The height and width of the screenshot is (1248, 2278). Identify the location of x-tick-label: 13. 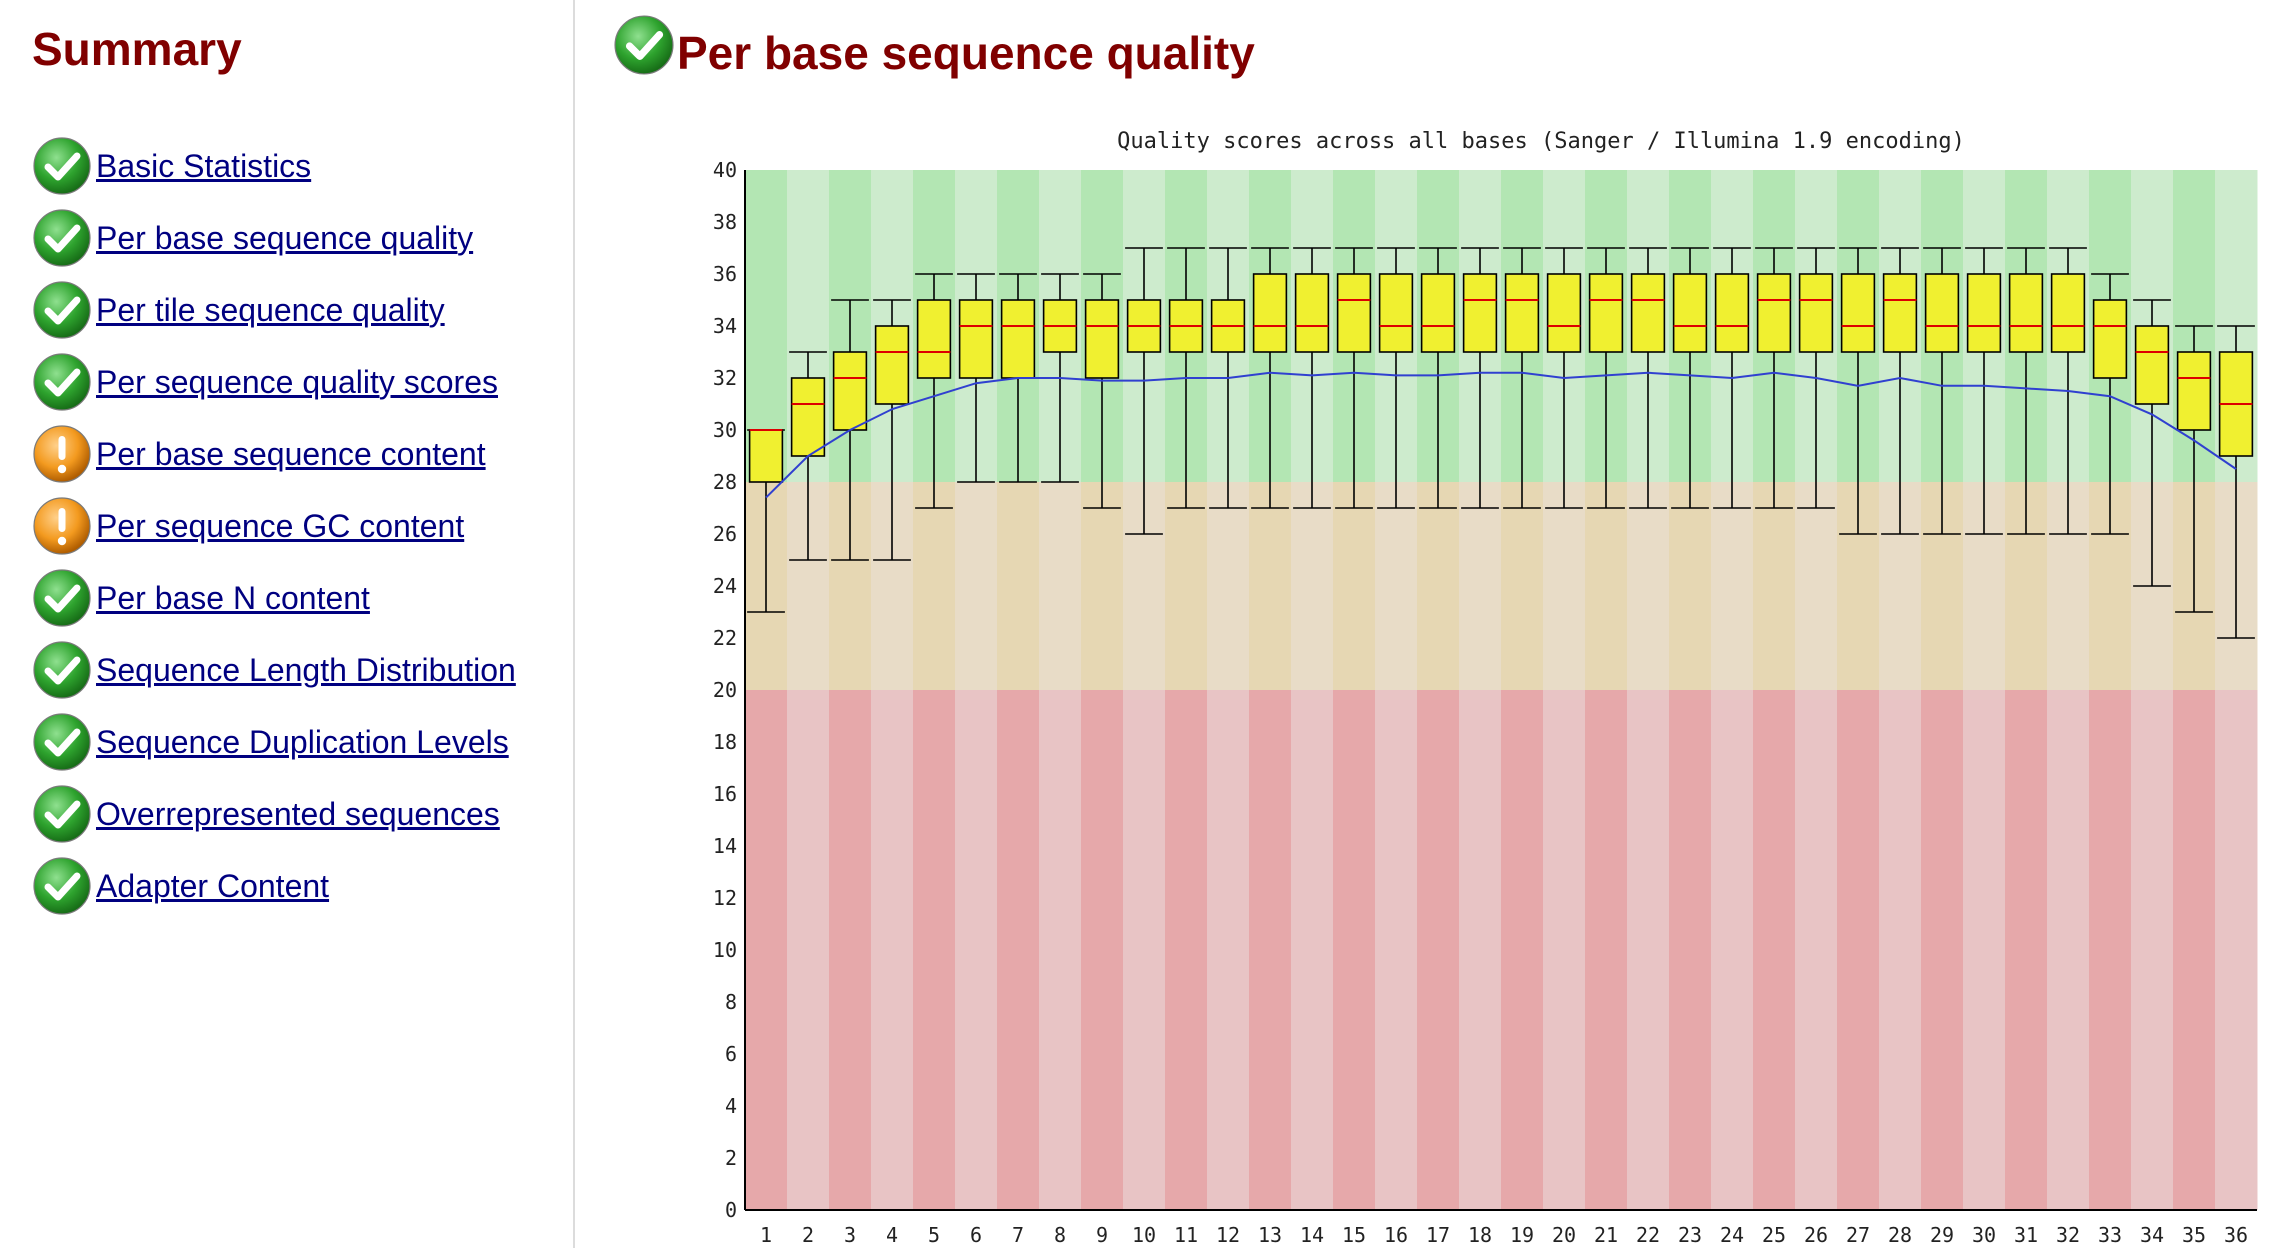
(1270, 1235).